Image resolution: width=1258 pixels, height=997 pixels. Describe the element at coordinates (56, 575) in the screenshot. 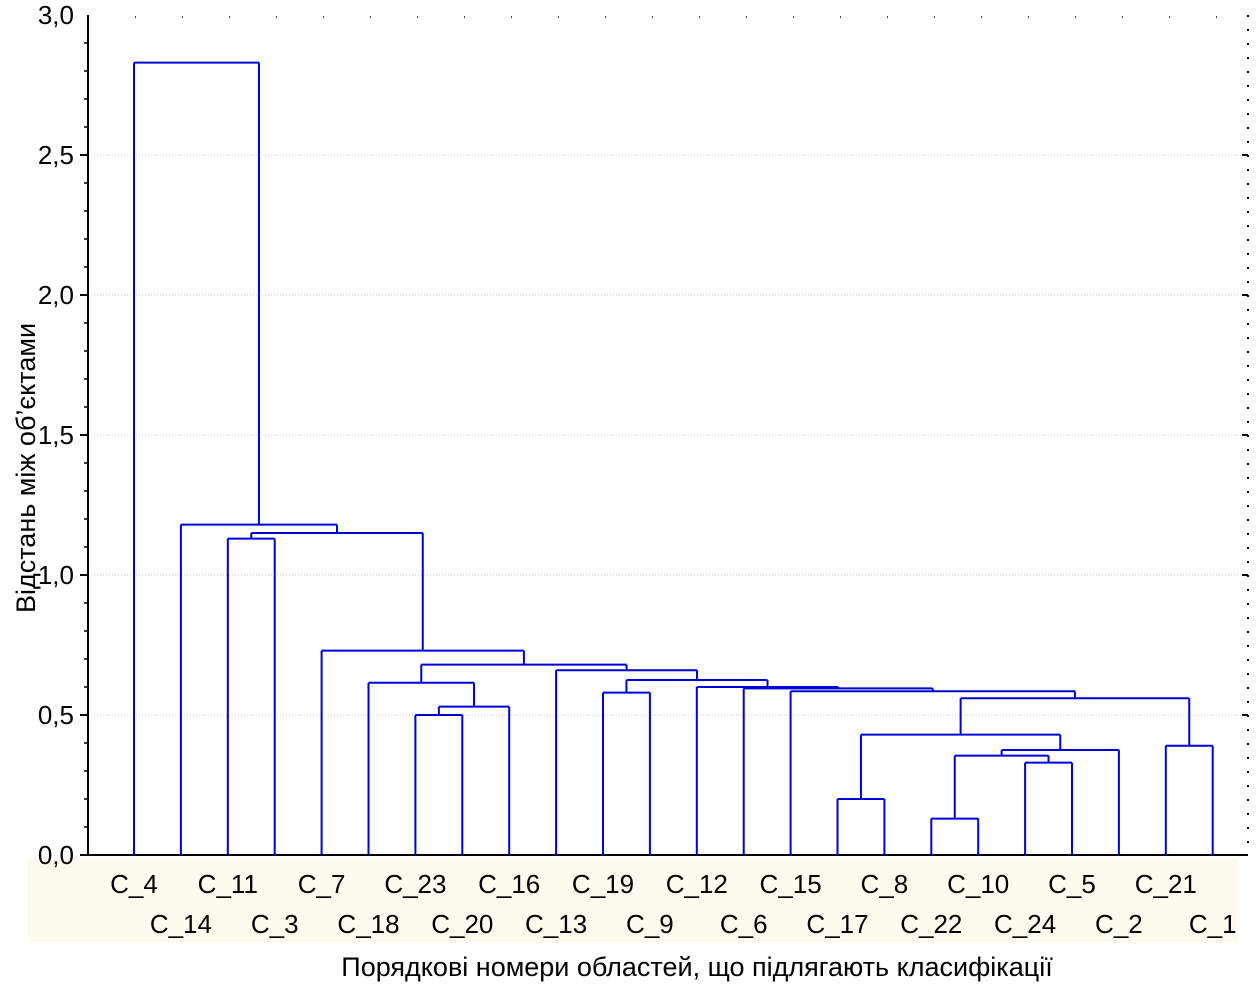

I see `y-tick-label: 1,0` at that location.